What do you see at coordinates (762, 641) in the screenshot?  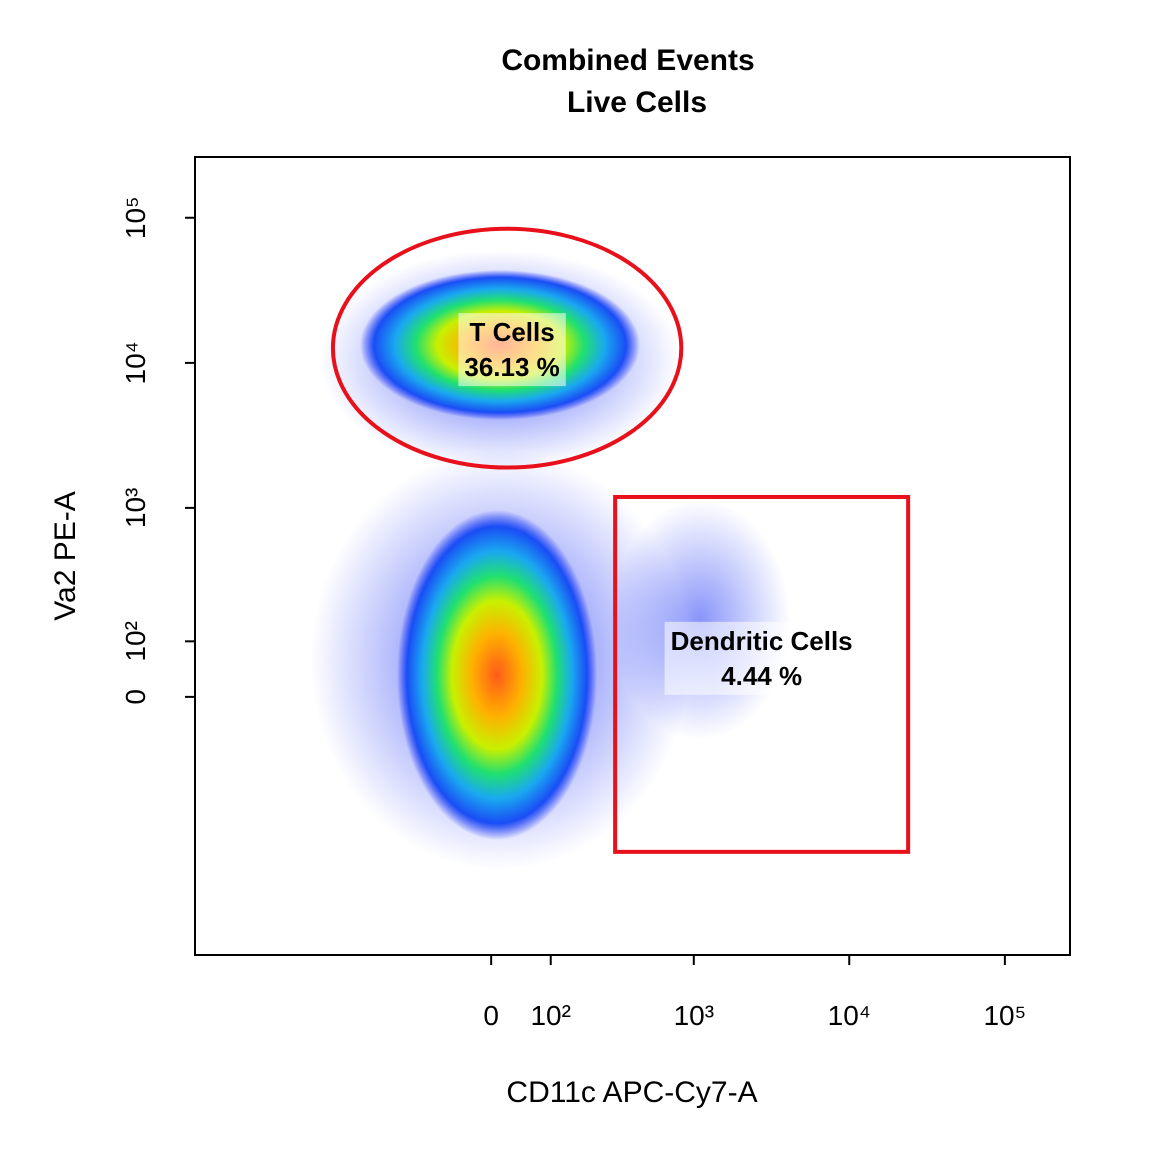 I see `gate-name: Dendritic Cells` at bounding box center [762, 641].